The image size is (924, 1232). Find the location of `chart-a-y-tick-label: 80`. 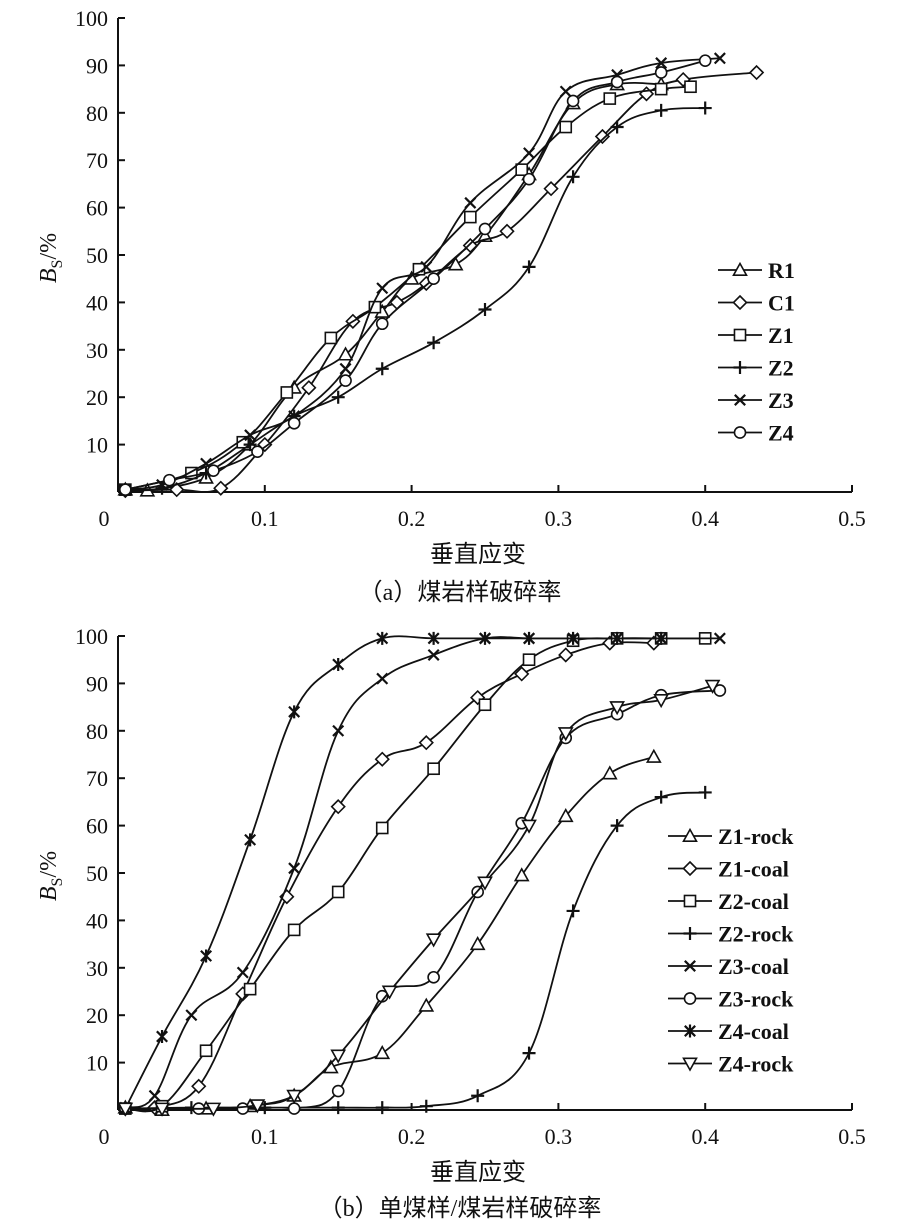

chart-a-y-tick-label: 80 is located at coordinates (97, 113).